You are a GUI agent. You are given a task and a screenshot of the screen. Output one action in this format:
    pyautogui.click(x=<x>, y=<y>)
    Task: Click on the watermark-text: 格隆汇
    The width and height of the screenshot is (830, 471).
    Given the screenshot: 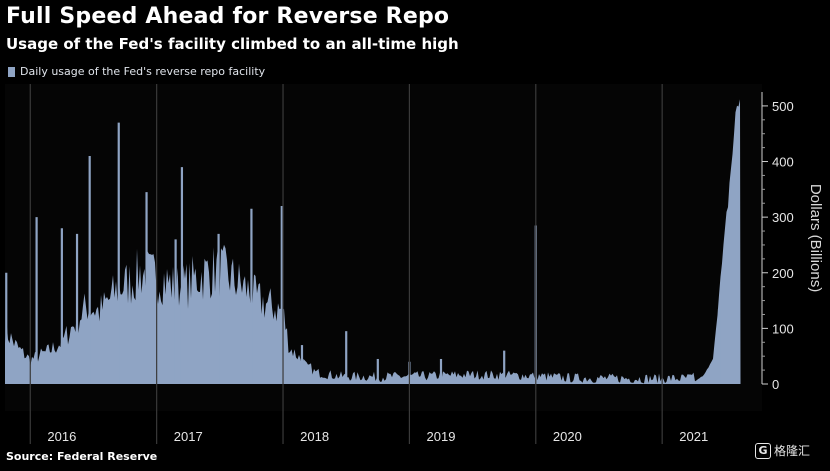 What is the action you would take?
    pyautogui.click(x=792, y=451)
    